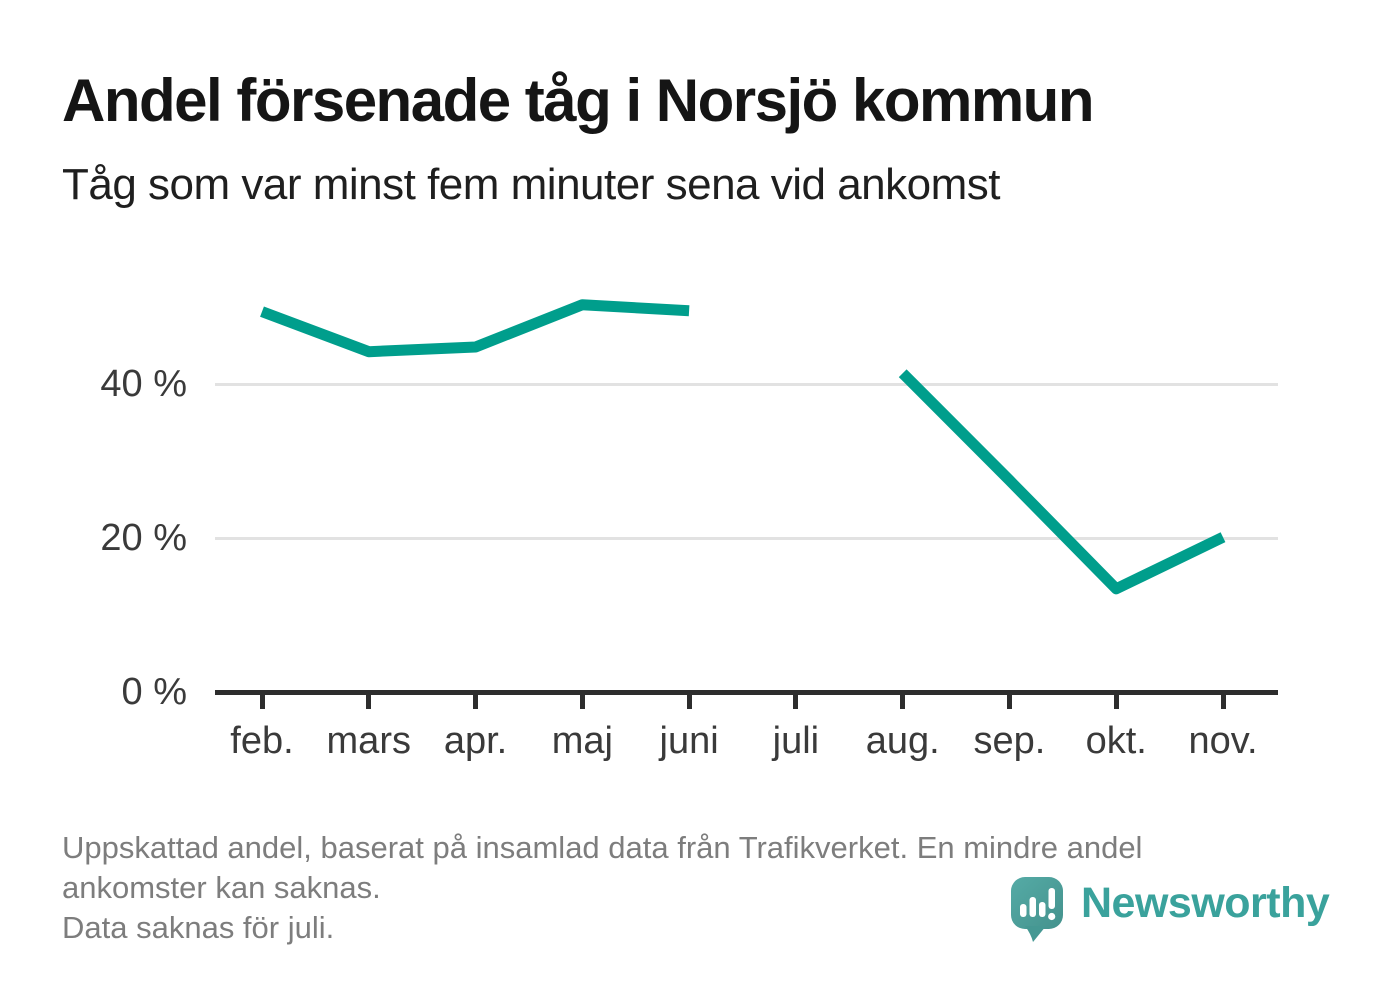 The image size is (1382, 999). Describe the element at coordinates (262, 741) in the screenshot. I see `x-tick-label: feb.` at that location.